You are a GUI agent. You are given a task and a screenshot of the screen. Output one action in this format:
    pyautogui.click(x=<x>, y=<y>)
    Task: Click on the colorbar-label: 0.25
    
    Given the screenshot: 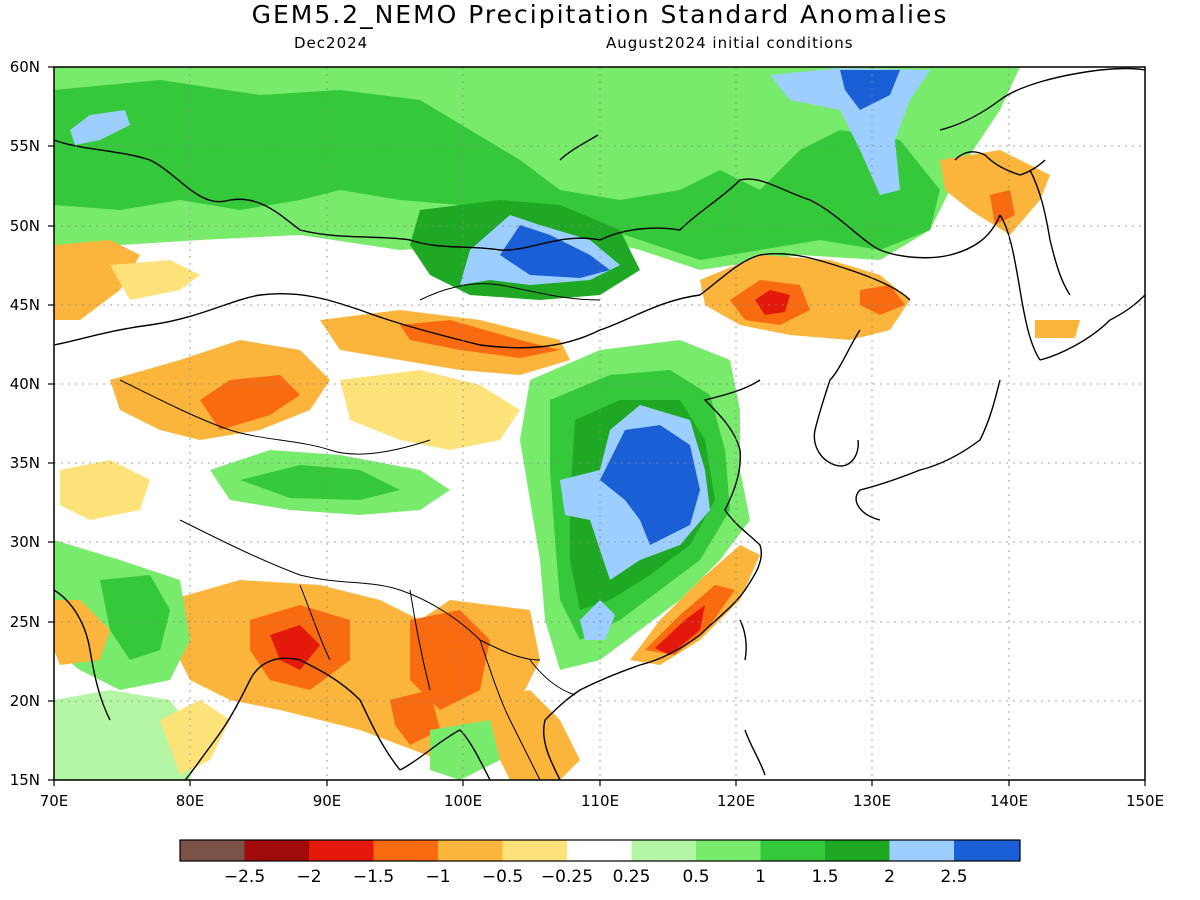 What is the action you would take?
    pyautogui.click(x=632, y=877)
    